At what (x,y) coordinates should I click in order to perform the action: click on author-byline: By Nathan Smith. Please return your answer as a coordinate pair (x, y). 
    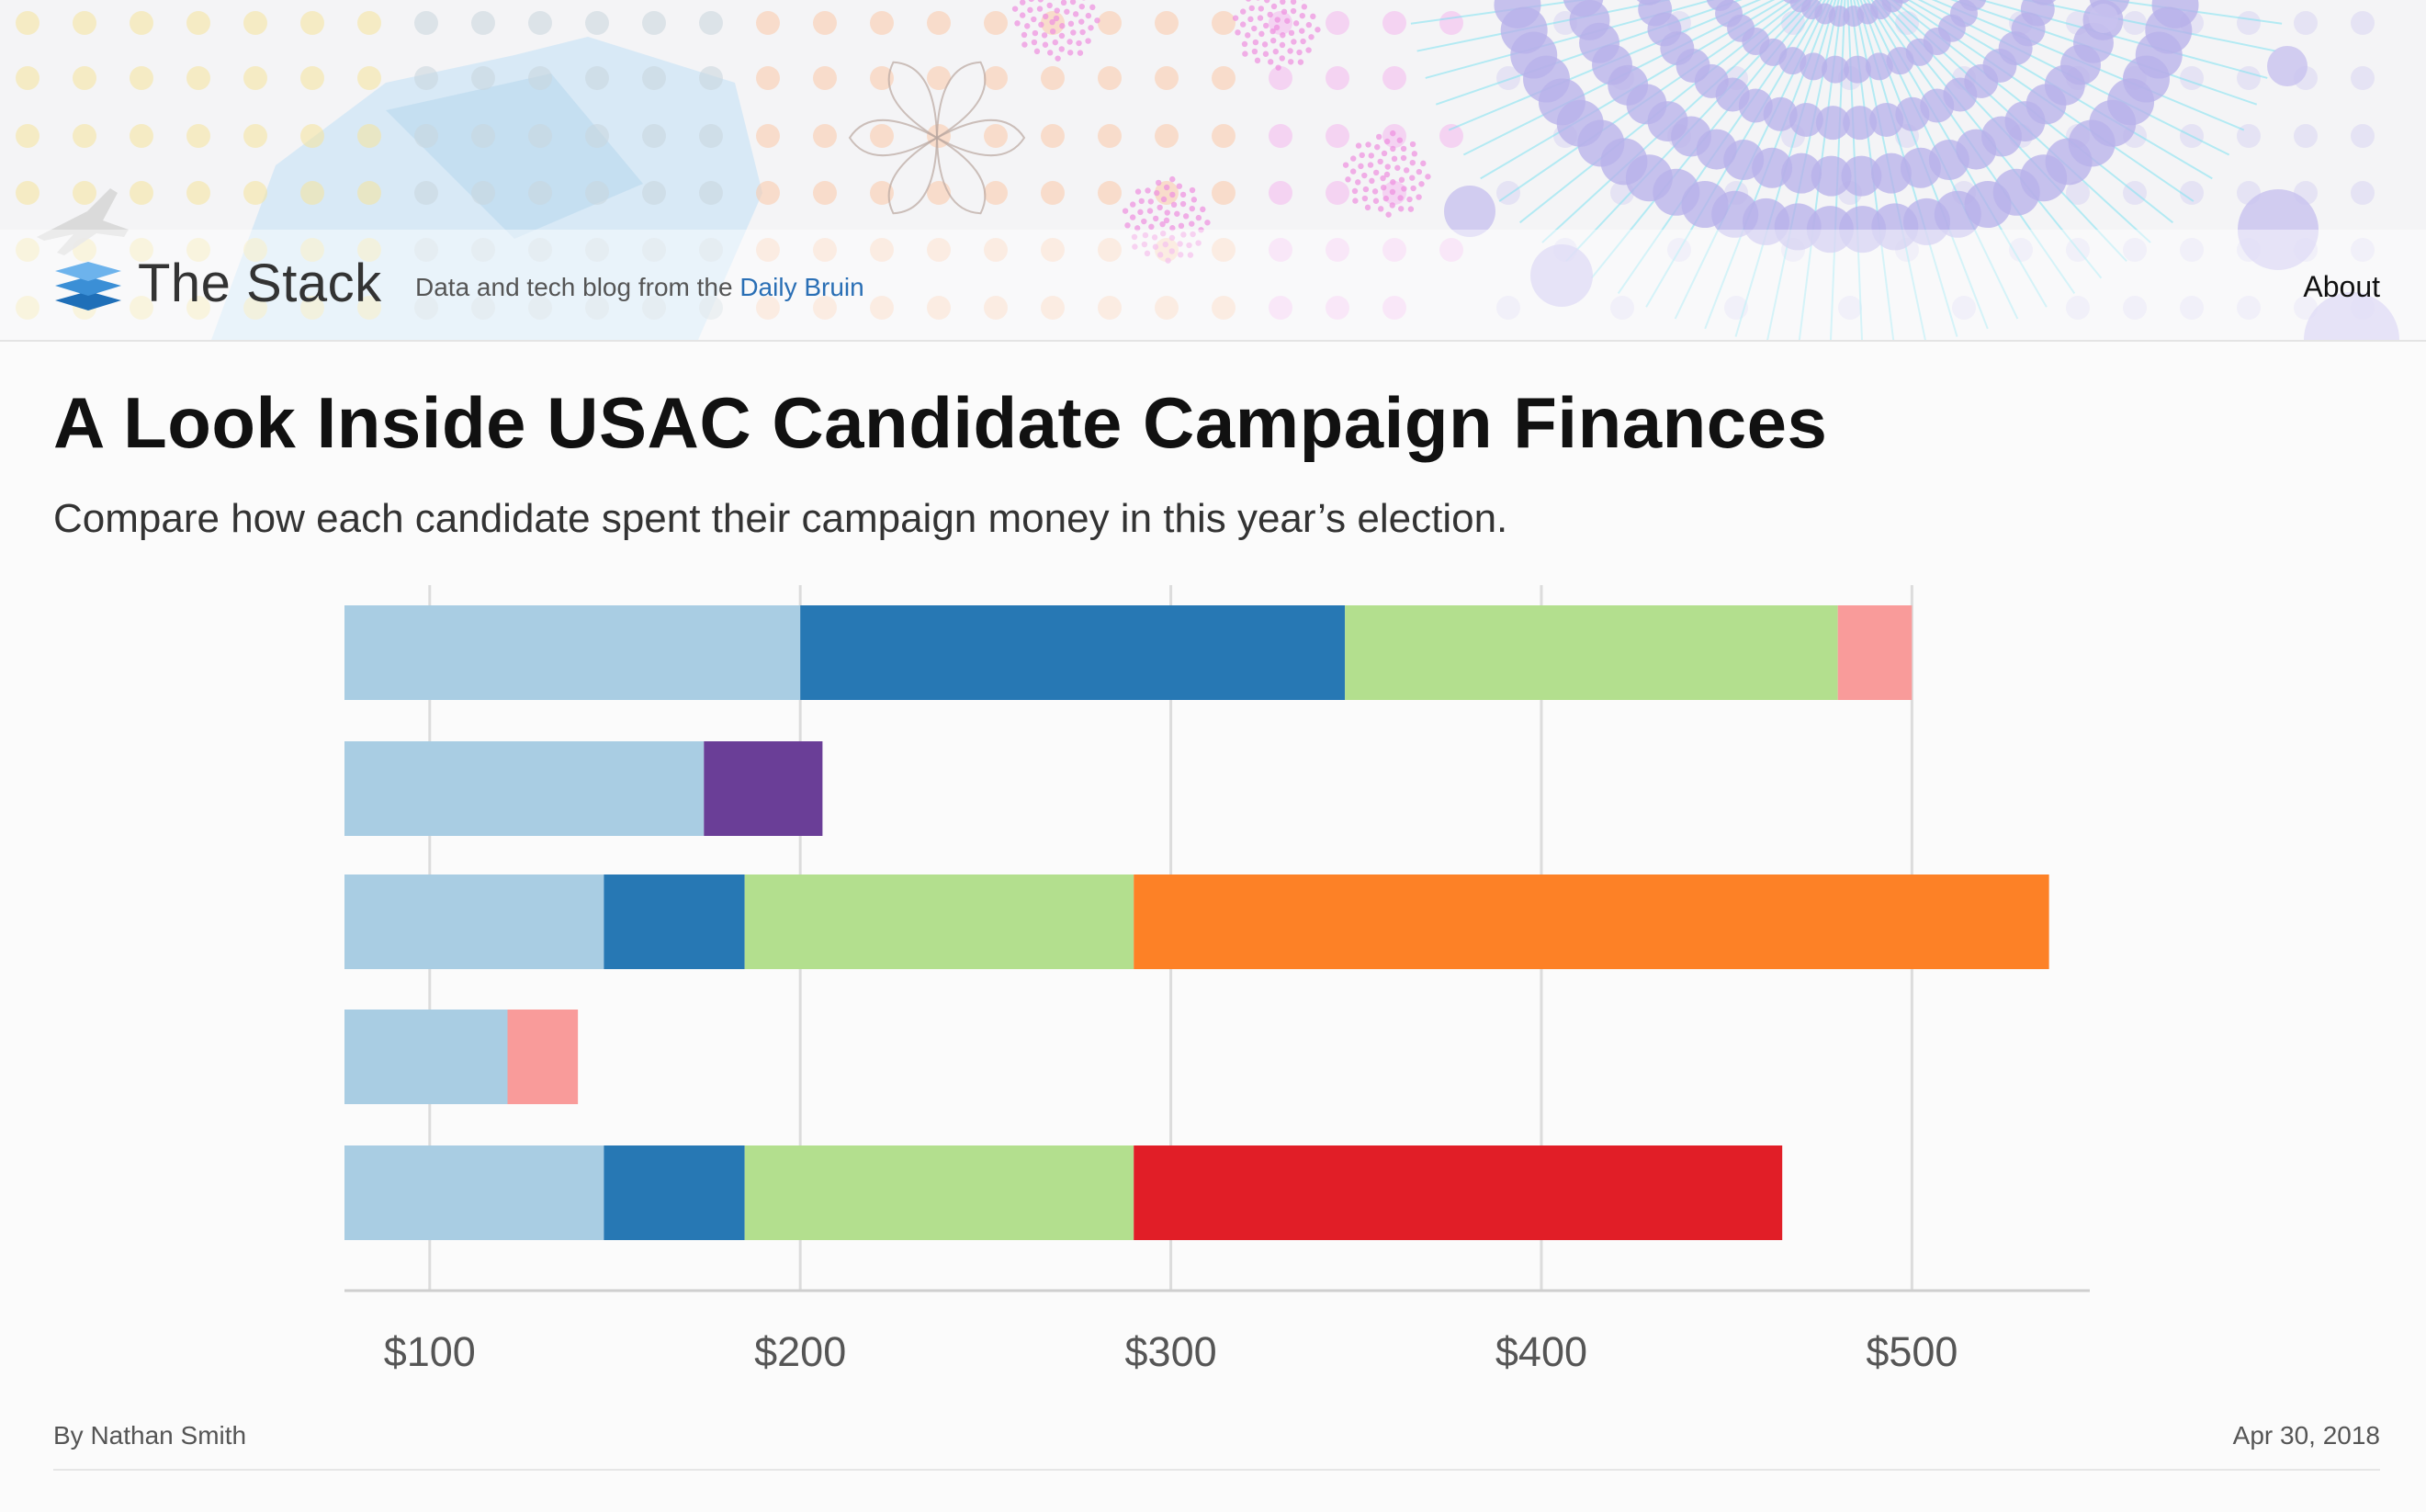
    Looking at the image, I should click on (150, 1435).